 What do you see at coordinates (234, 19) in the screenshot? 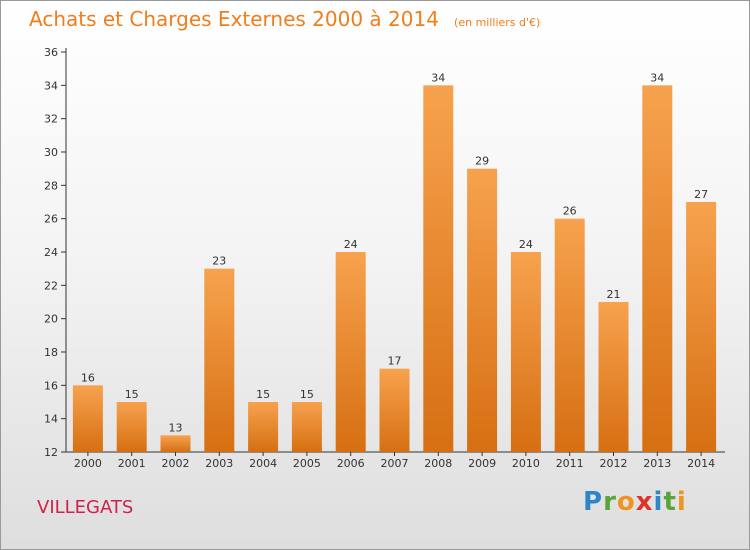
I see `chart-title: Achats et Charges Externes 2000 à 2014` at bounding box center [234, 19].